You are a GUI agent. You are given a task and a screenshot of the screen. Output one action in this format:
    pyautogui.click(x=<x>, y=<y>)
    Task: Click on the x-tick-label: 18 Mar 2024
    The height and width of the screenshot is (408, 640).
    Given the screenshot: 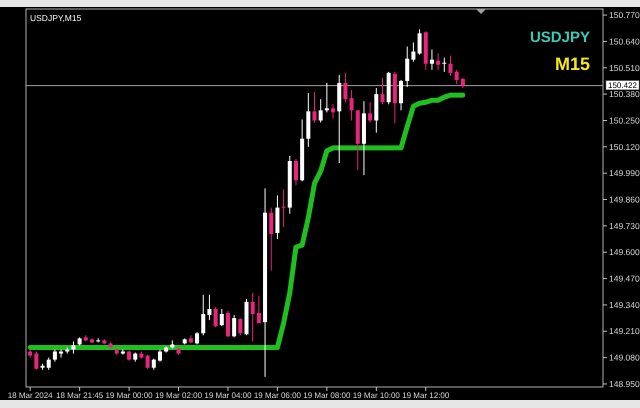 What is the action you would take?
    pyautogui.click(x=31, y=395)
    